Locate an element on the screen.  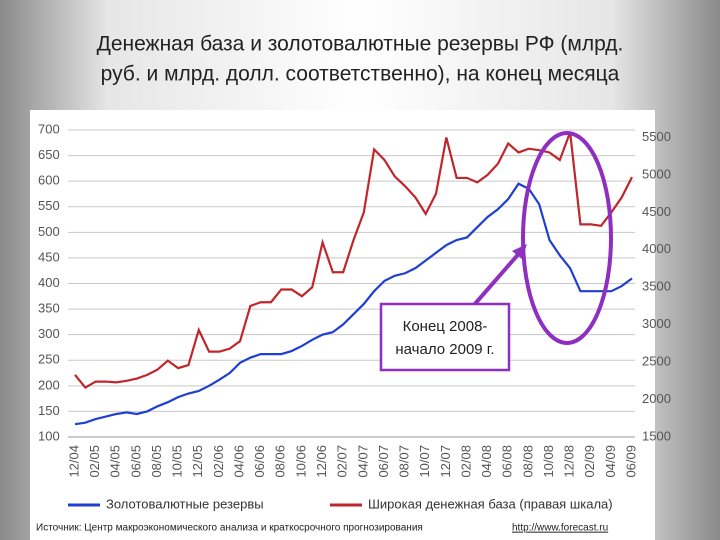
x-tick-label: 12/08 is located at coordinates (569, 461).